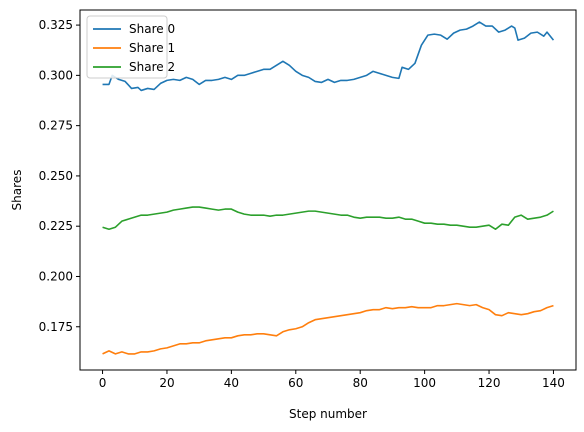 This screenshot has height=432, width=584. What do you see at coordinates (332, 380) in the screenshot?
I see `x-axis-ticks: 0 20 40 60 80 100 120 140` at bounding box center [332, 380].